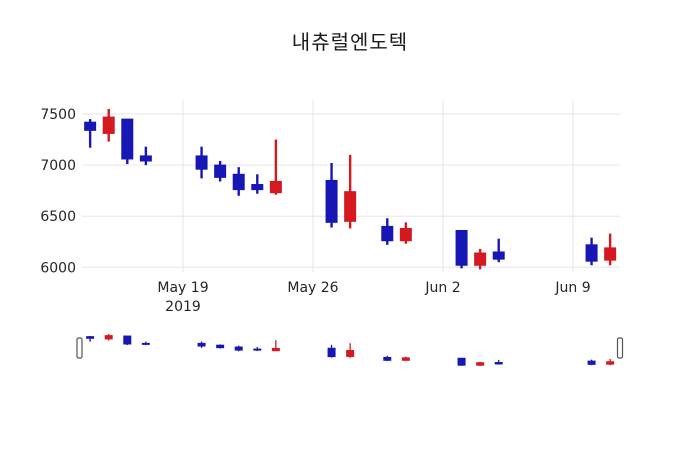  Describe the element at coordinates (572, 288) in the screenshot. I see `x-tick-label: Jun 9` at that location.